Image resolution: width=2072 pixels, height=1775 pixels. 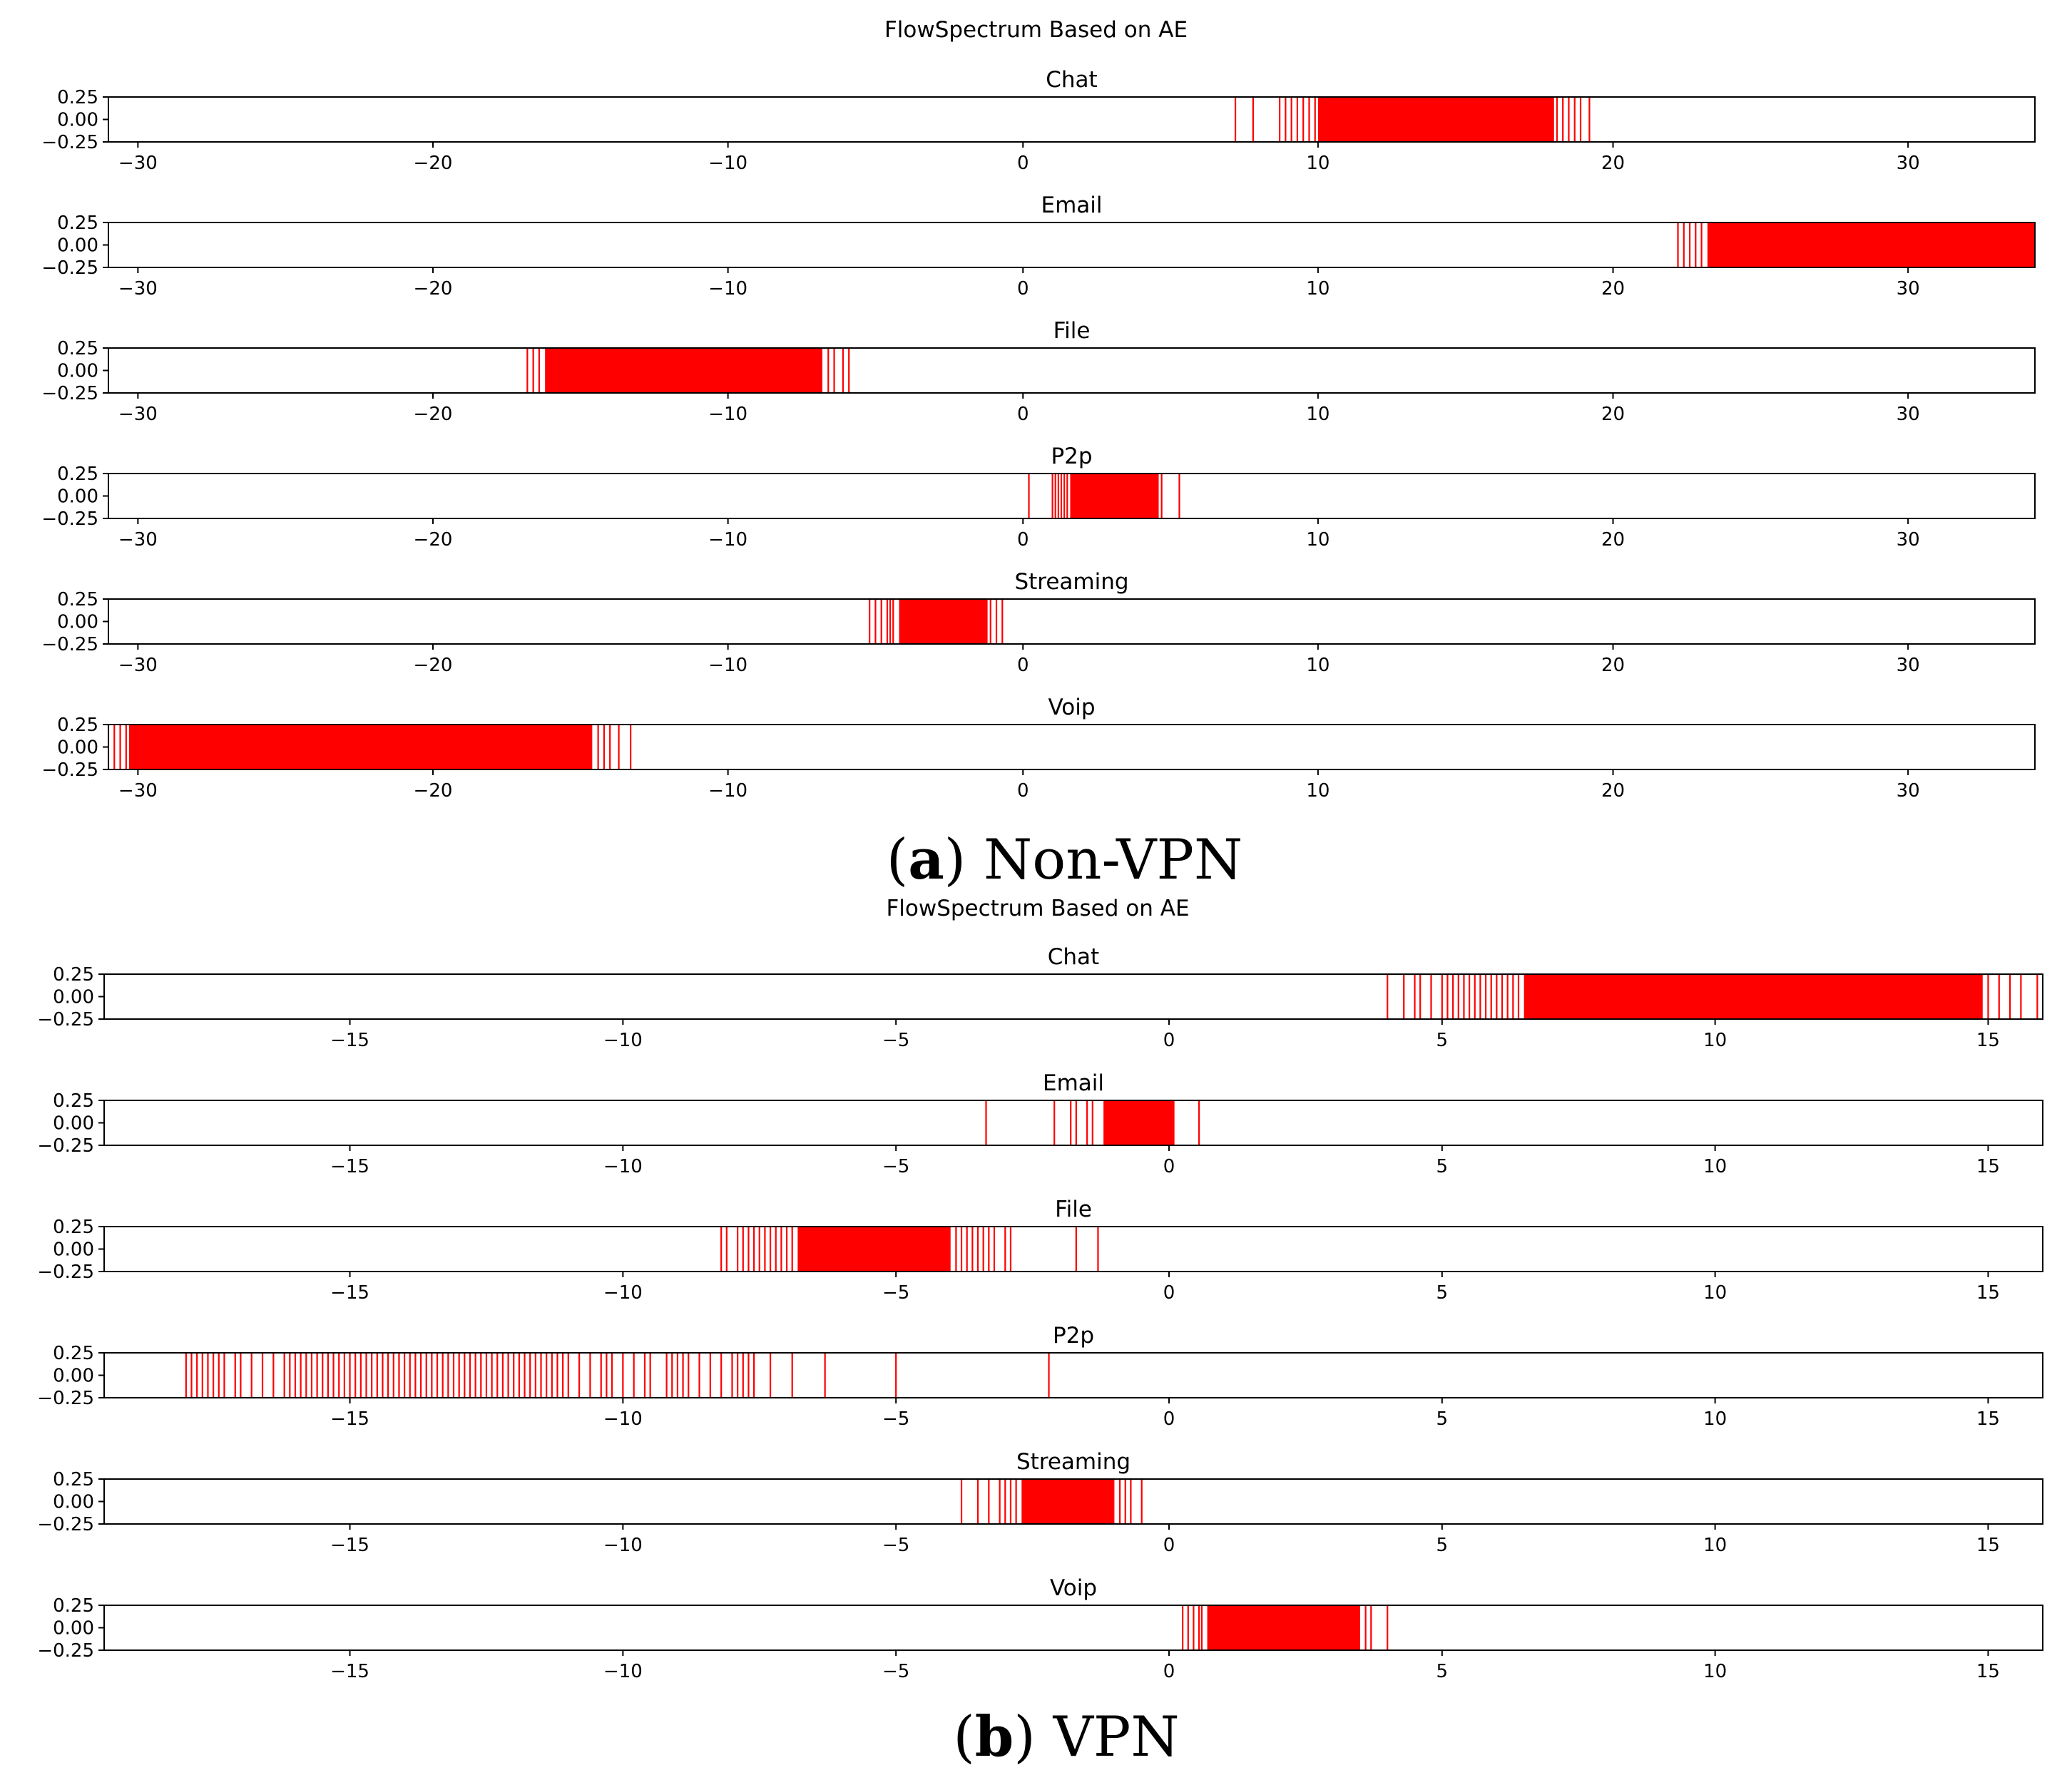 I want to click on caption-text: Non-VPN, so click(x=1104, y=860).